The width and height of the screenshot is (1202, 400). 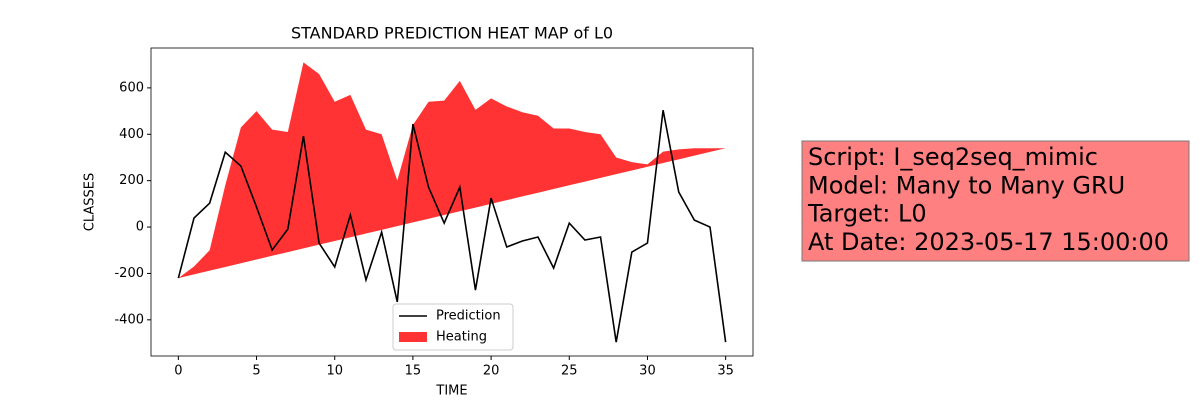 I want to click on y-tick-label: 600, so click(x=131, y=87).